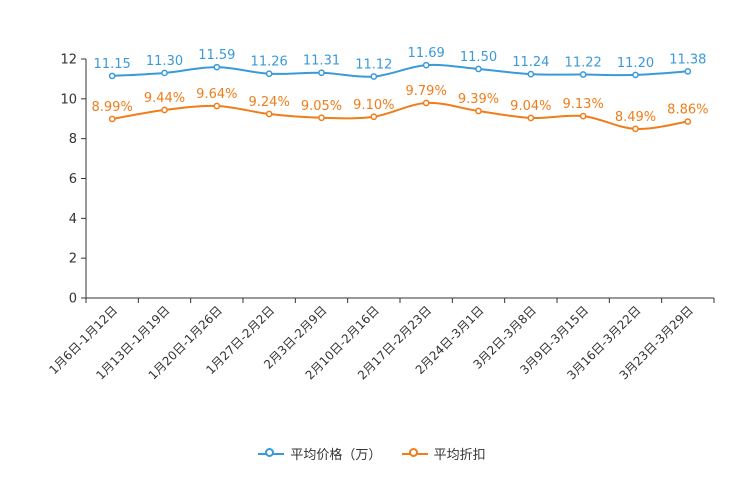  What do you see at coordinates (687, 110) in the screenshot?
I see `data-label: 8.86%` at bounding box center [687, 110].